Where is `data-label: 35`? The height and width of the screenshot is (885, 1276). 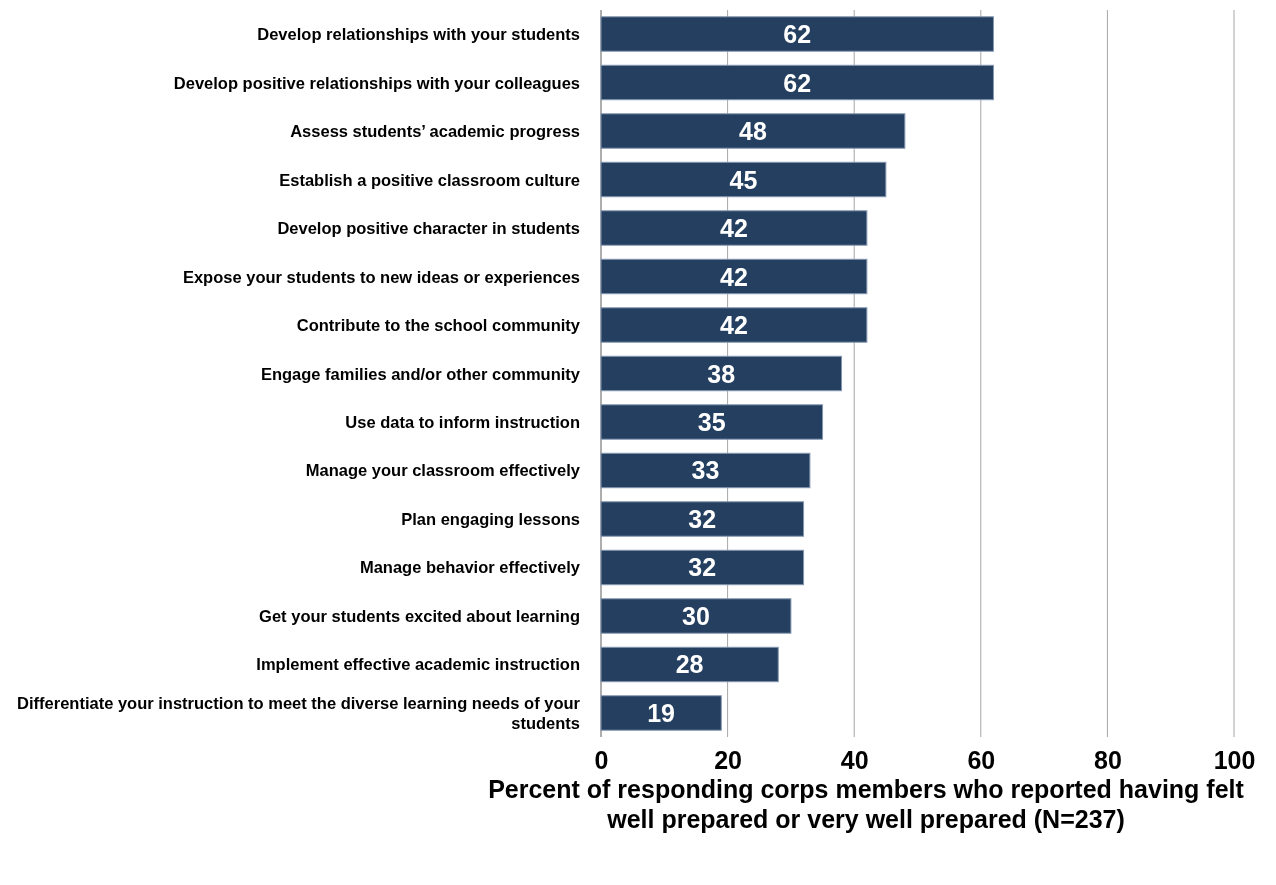
data-label: 35 is located at coordinates (711, 422).